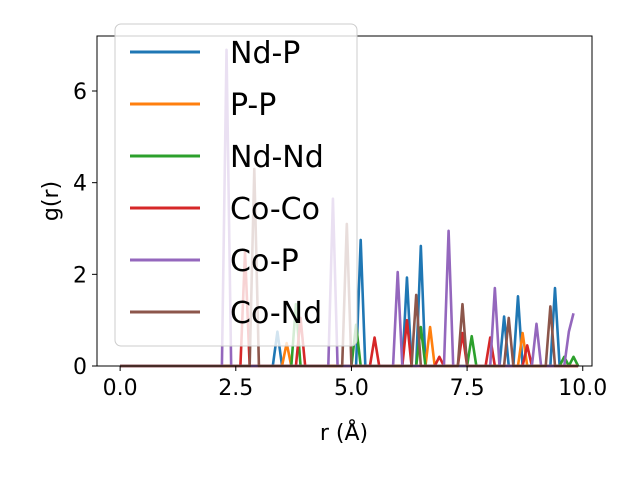  Describe the element at coordinates (349, 346) in the screenshot. I see `series-line-p-p` at that location.